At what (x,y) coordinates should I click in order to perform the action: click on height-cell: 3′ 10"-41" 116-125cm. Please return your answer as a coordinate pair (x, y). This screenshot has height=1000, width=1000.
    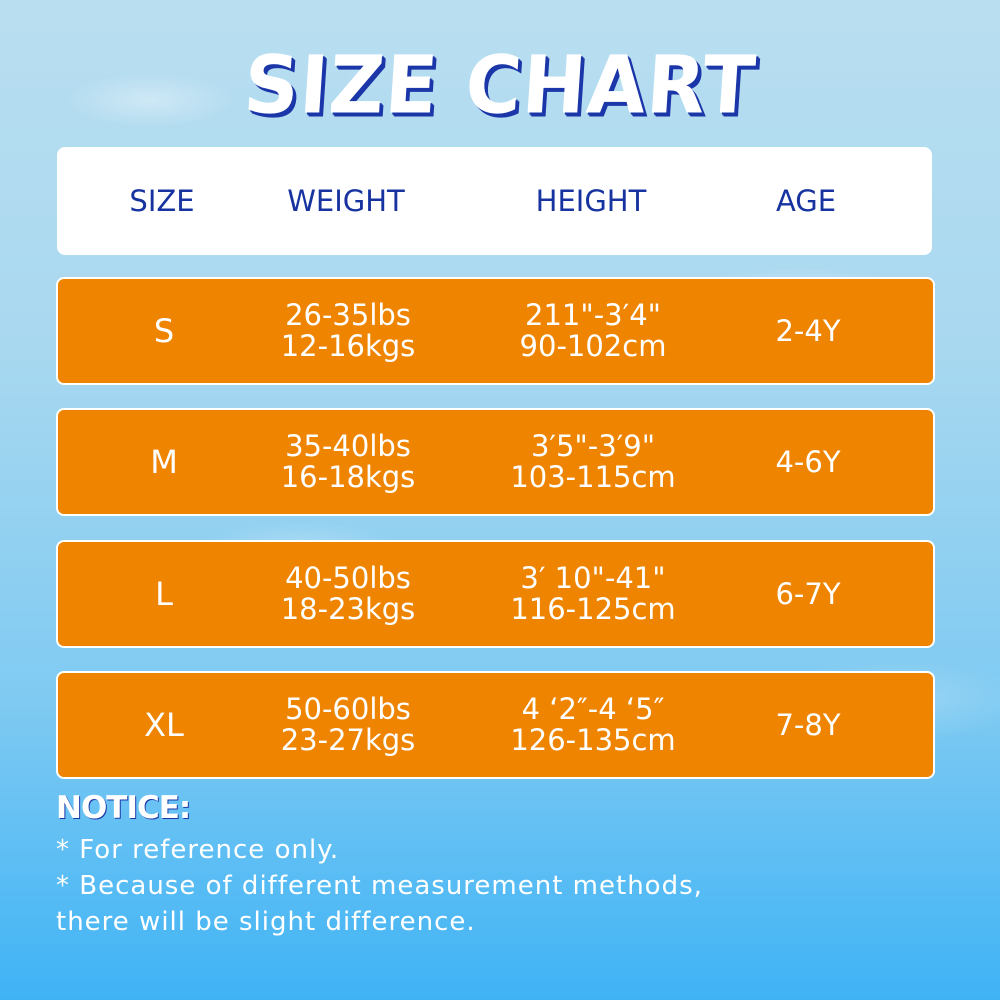
    Looking at the image, I should click on (592, 594).